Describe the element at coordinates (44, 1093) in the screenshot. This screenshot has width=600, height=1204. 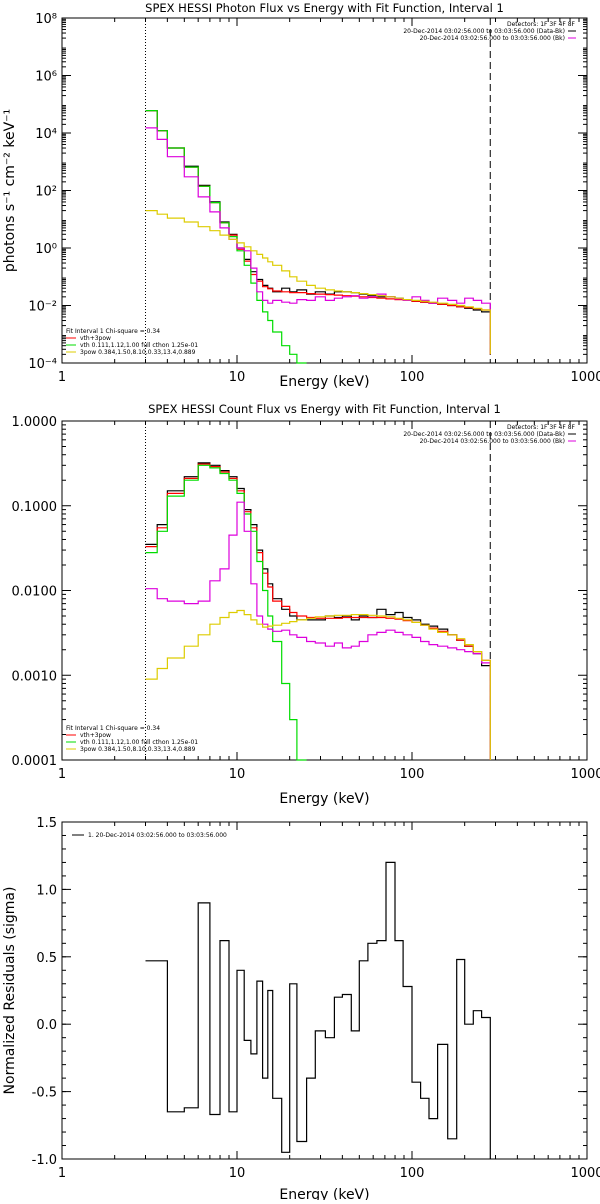
I see `y-tick-label: -0.5` at that location.